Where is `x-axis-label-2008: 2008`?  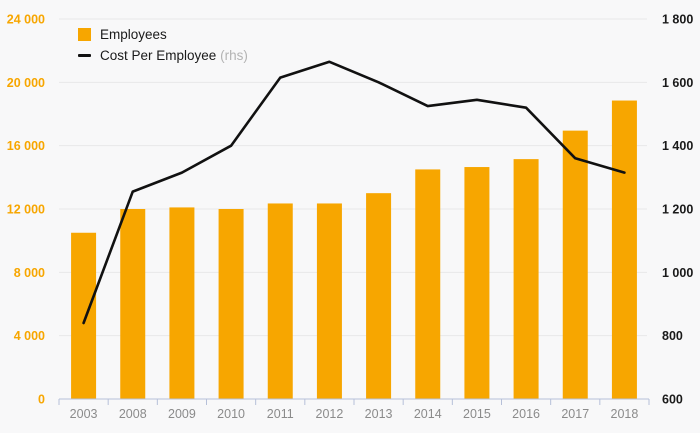 x-axis-label-2008: 2008 is located at coordinates (133, 414).